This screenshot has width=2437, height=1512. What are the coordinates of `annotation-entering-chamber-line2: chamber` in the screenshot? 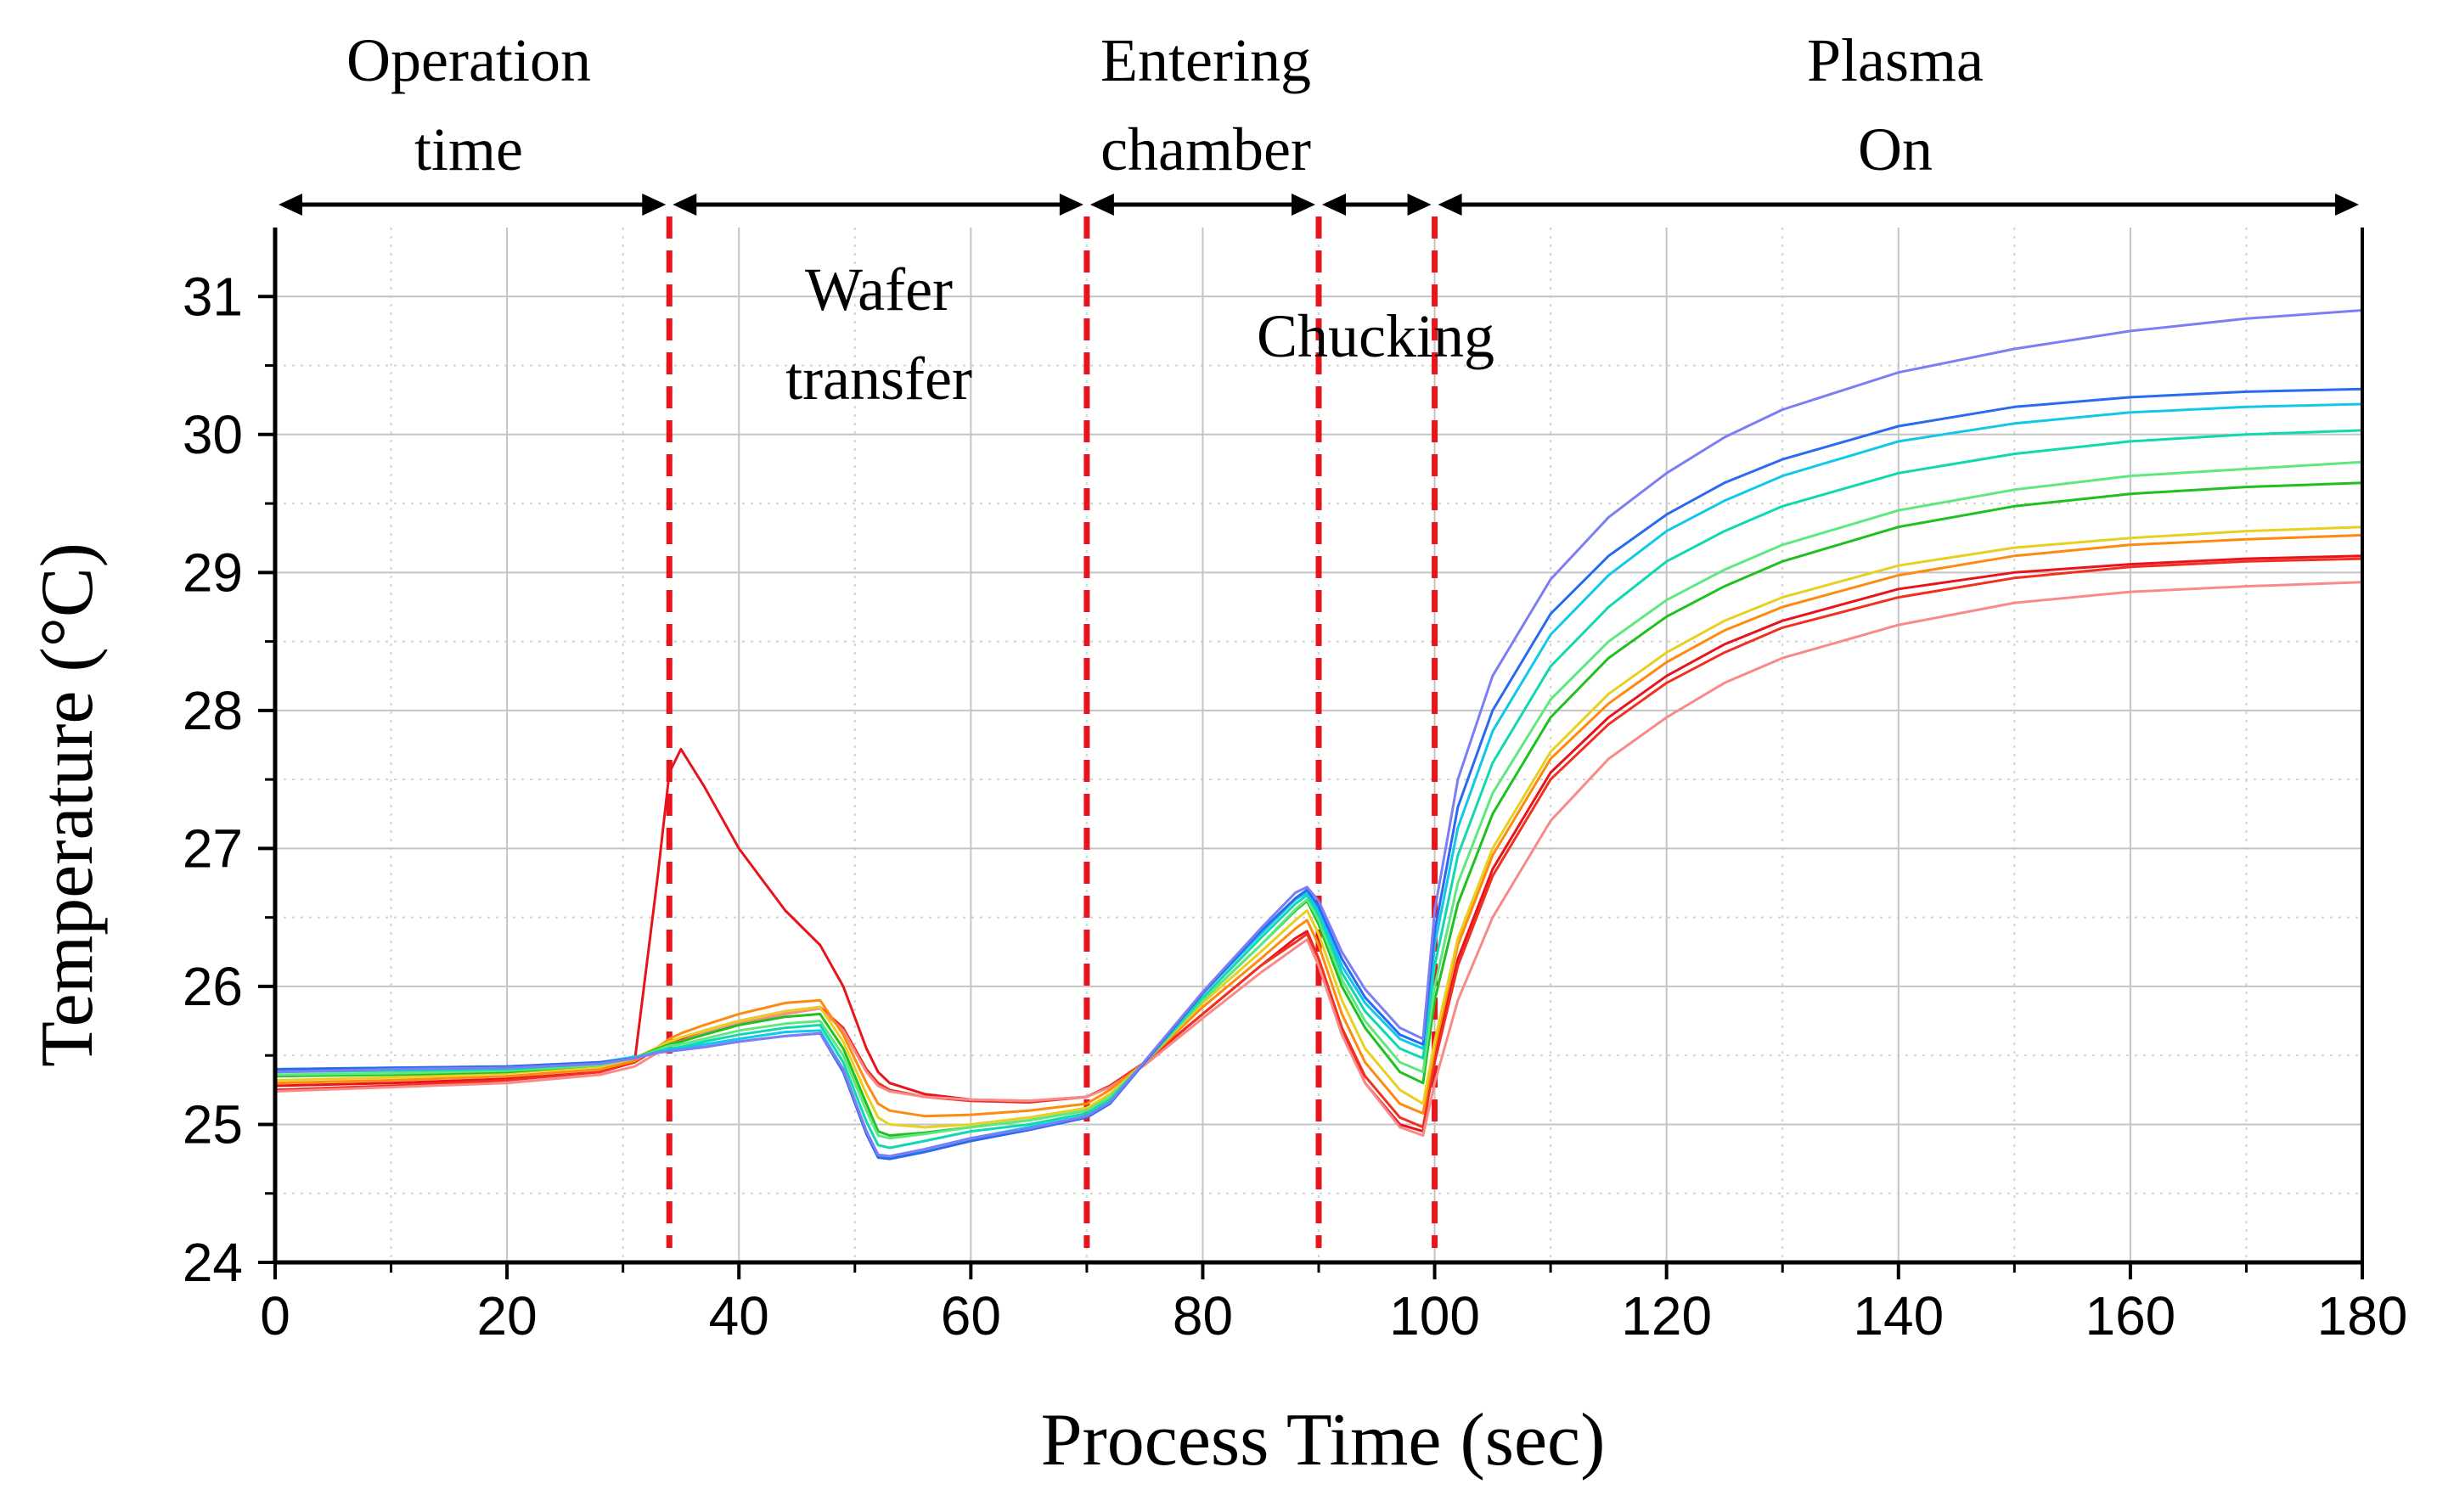 It's located at (1205, 149).